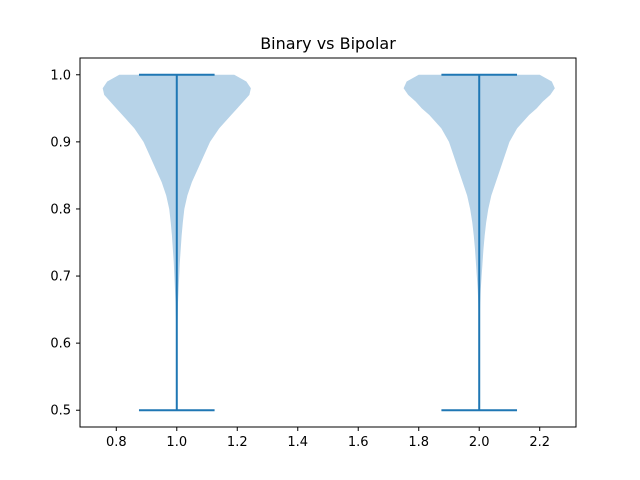 The image size is (640, 480). What do you see at coordinates (60, 411) in the screenshot?
I see `y-tick-label: 0.5` at bounding box center [60, 411].